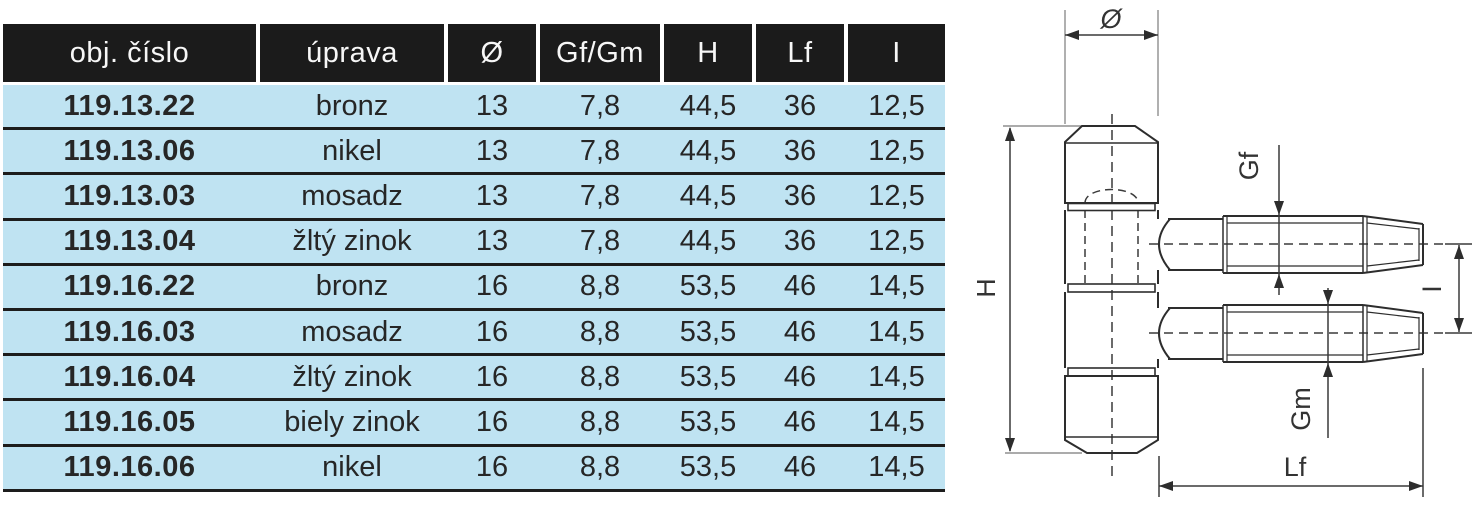  I want to click on table-row: 119.13.22 bronz 13 7,8 44,5 36 12,5, so click(474, 108).